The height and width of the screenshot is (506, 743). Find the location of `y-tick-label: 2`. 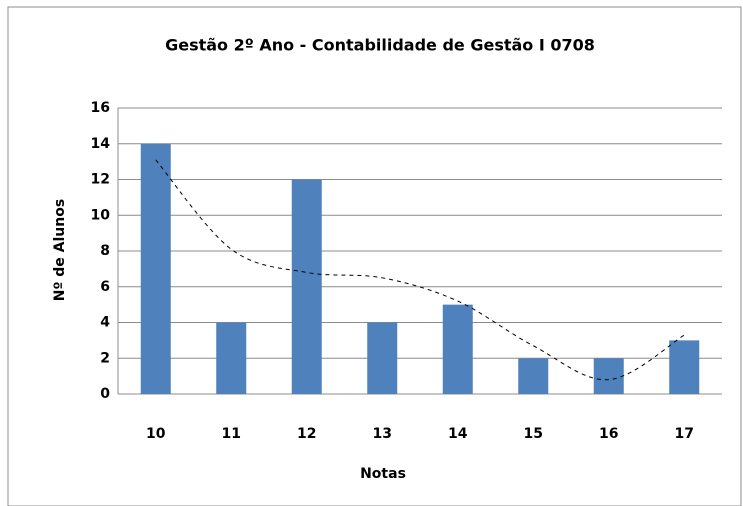

y-tick-label: 2 is located at coordinates (105, 358).